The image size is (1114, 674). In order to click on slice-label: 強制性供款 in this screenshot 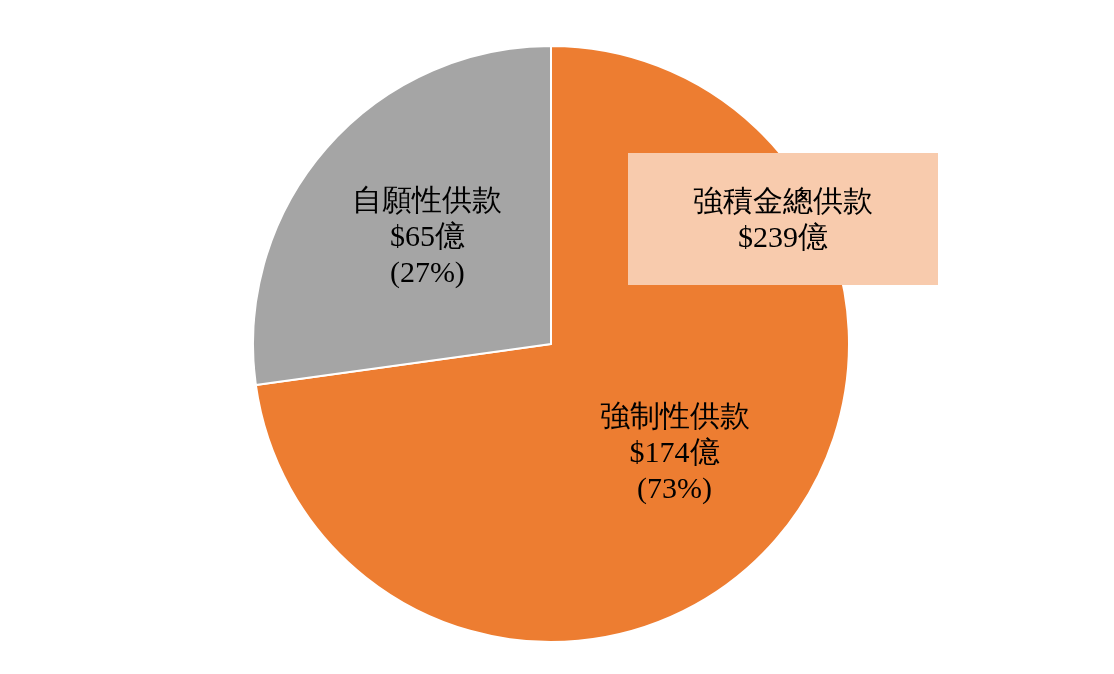, I will do `click(674, 415)`.